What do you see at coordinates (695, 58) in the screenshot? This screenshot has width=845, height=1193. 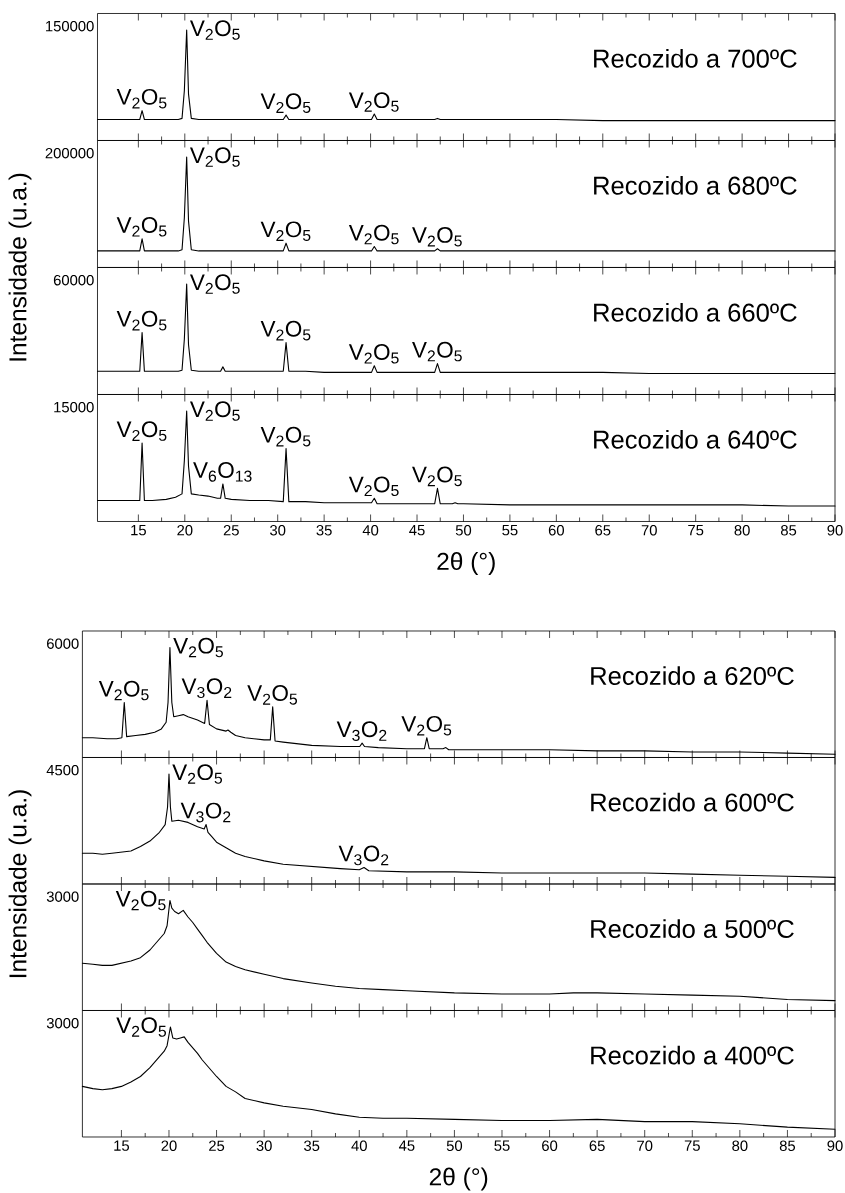 I see `text: Recozido a 700ºC` at bounding box center [695, 58].